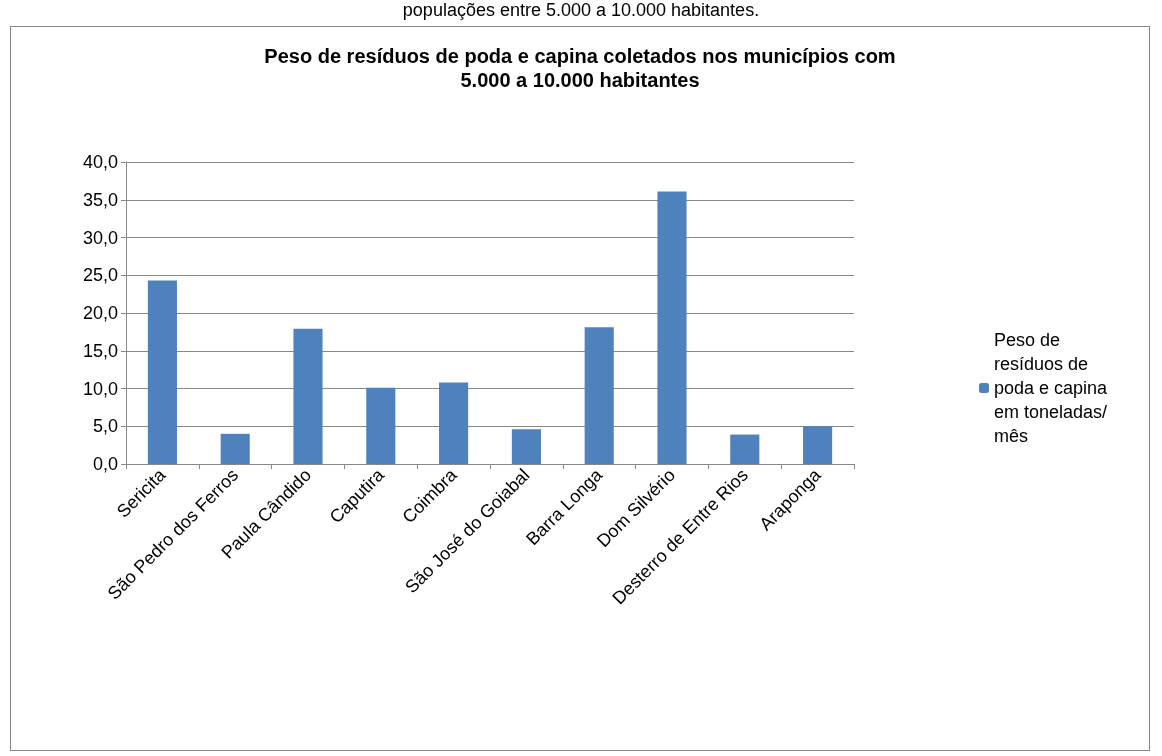 The image size is (1162, 756). Describe the element at coordinates (580, 68) in the screenshot. I see `chart-title: Peso de resíduos de poda e capina coletados nos municípios com 5.000 a 10.000 habitantes` at that location.